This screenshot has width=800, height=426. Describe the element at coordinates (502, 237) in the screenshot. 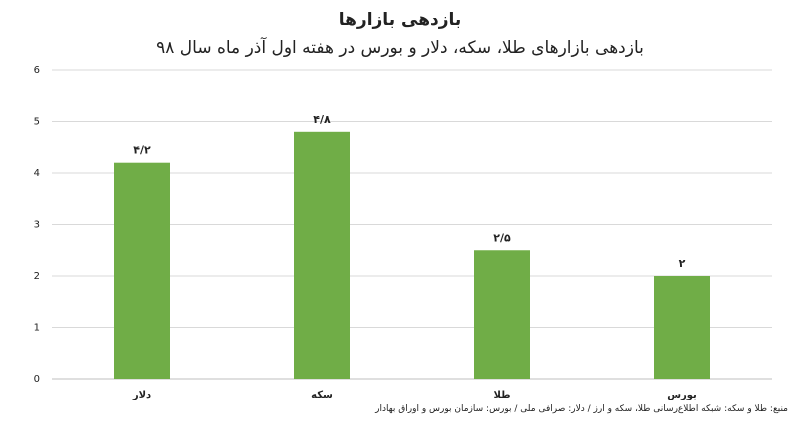

I see `value-label: ۲/۵` at that location.